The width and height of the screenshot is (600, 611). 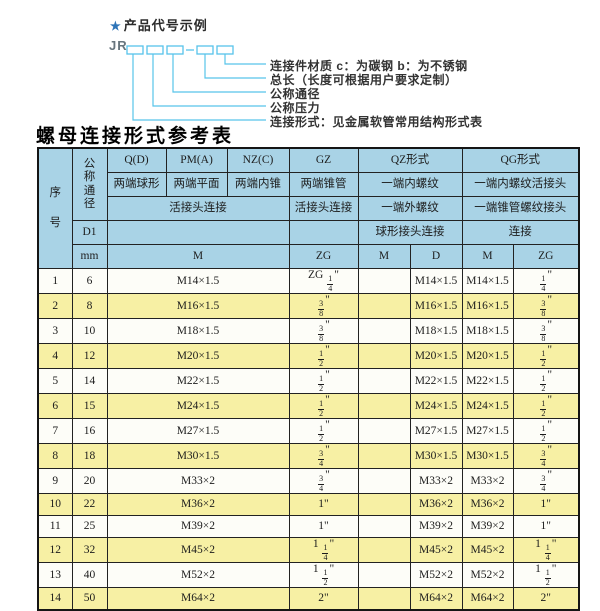 I want to click on header-row-4: D1 球形接头连接 连接, so click(x=309, y=232).